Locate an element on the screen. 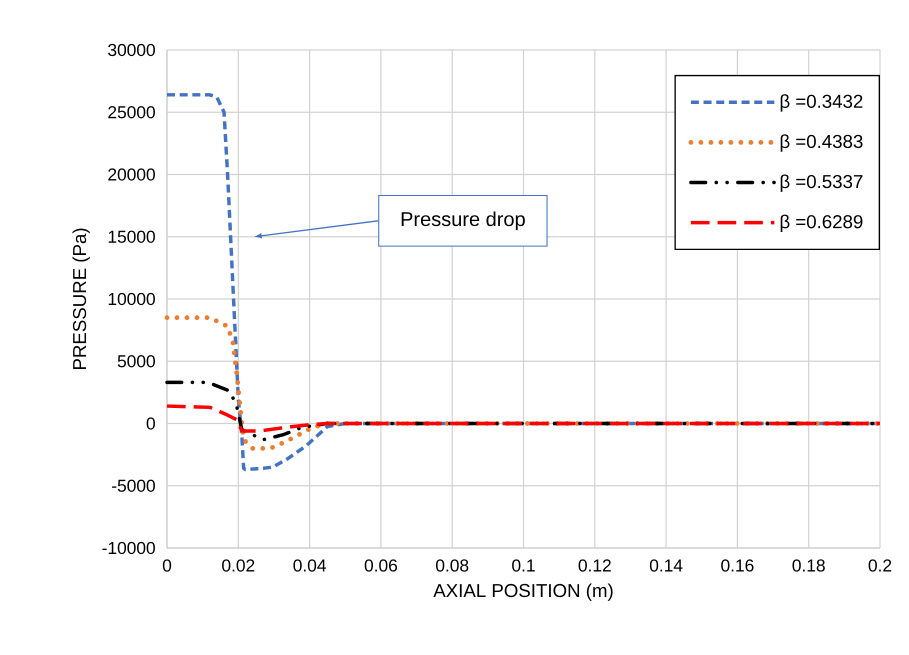 The width and height of the screenshot is (909, 655). x-tick-label: 0.02 is located at coordinates (238, 565).